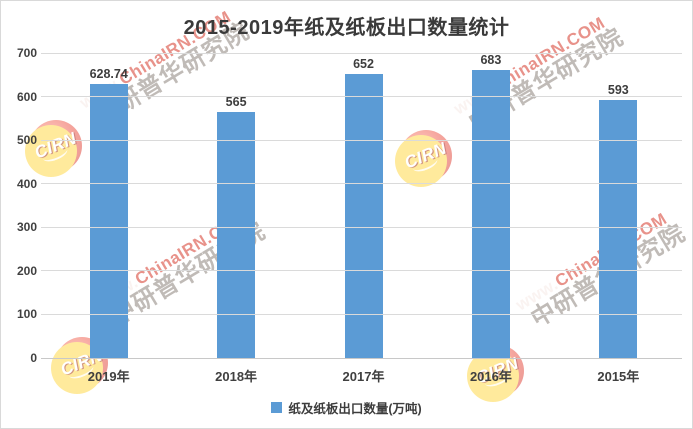  What do you see at coordinates (26, 53) in the screenshot?
I see `y-tick-label: 700` at bounding box center [26, 53].